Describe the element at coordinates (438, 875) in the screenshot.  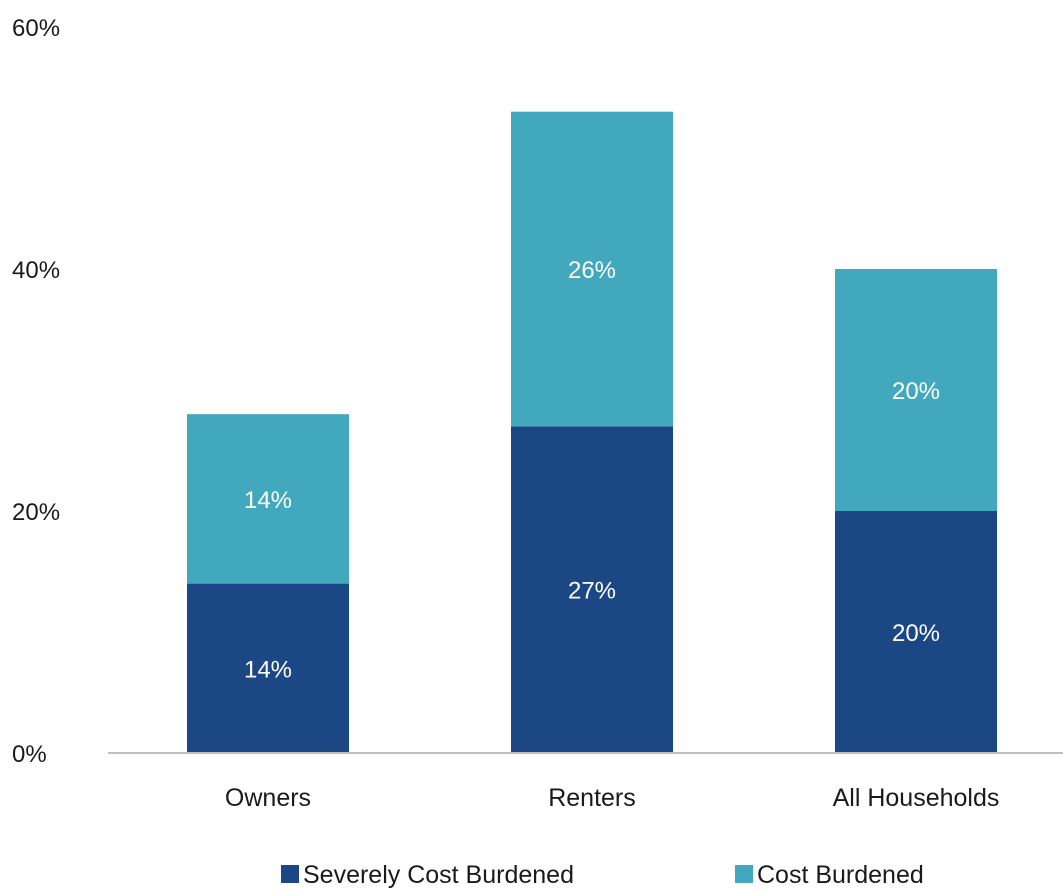
I see `legend-label: Severely Cost Burdened` at that location.